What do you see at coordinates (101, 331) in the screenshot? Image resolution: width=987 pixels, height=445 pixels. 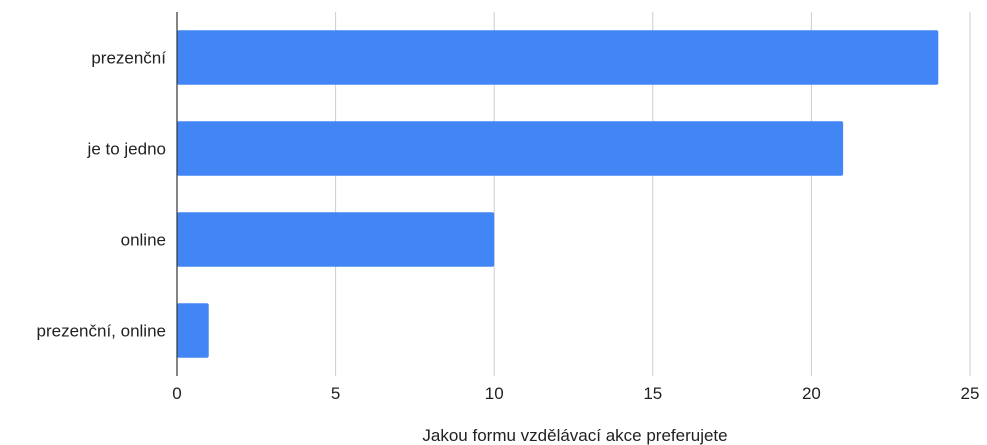 I see `category-label: prezenční, online` at bounding box center [101, 331].